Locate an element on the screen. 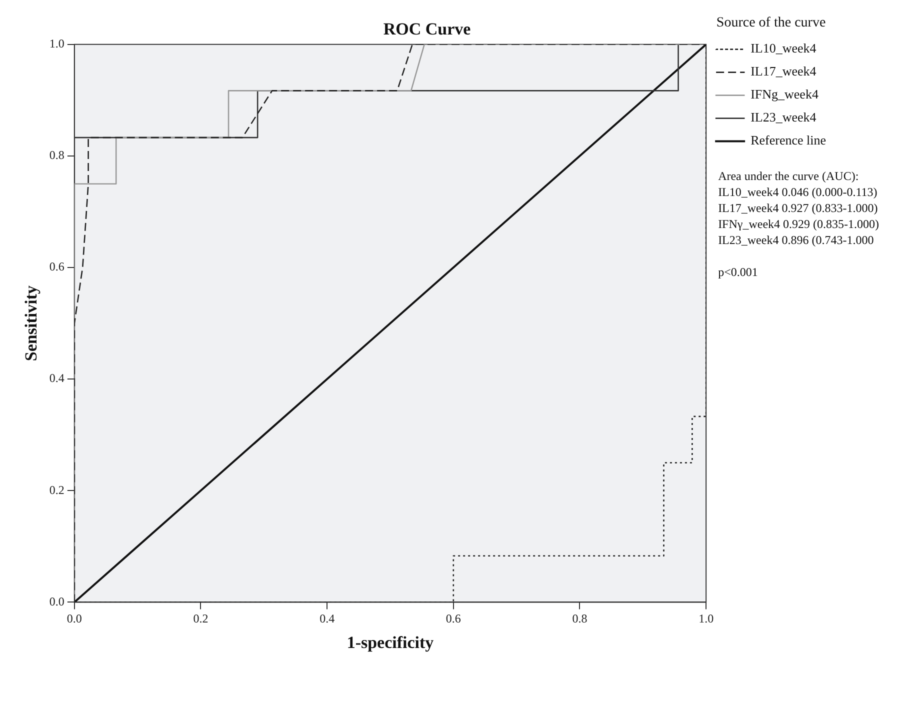 The image size is (901, 702). text: IL23_week4 0.896 (0.743-1.000 is located at coordinates (796, 240).